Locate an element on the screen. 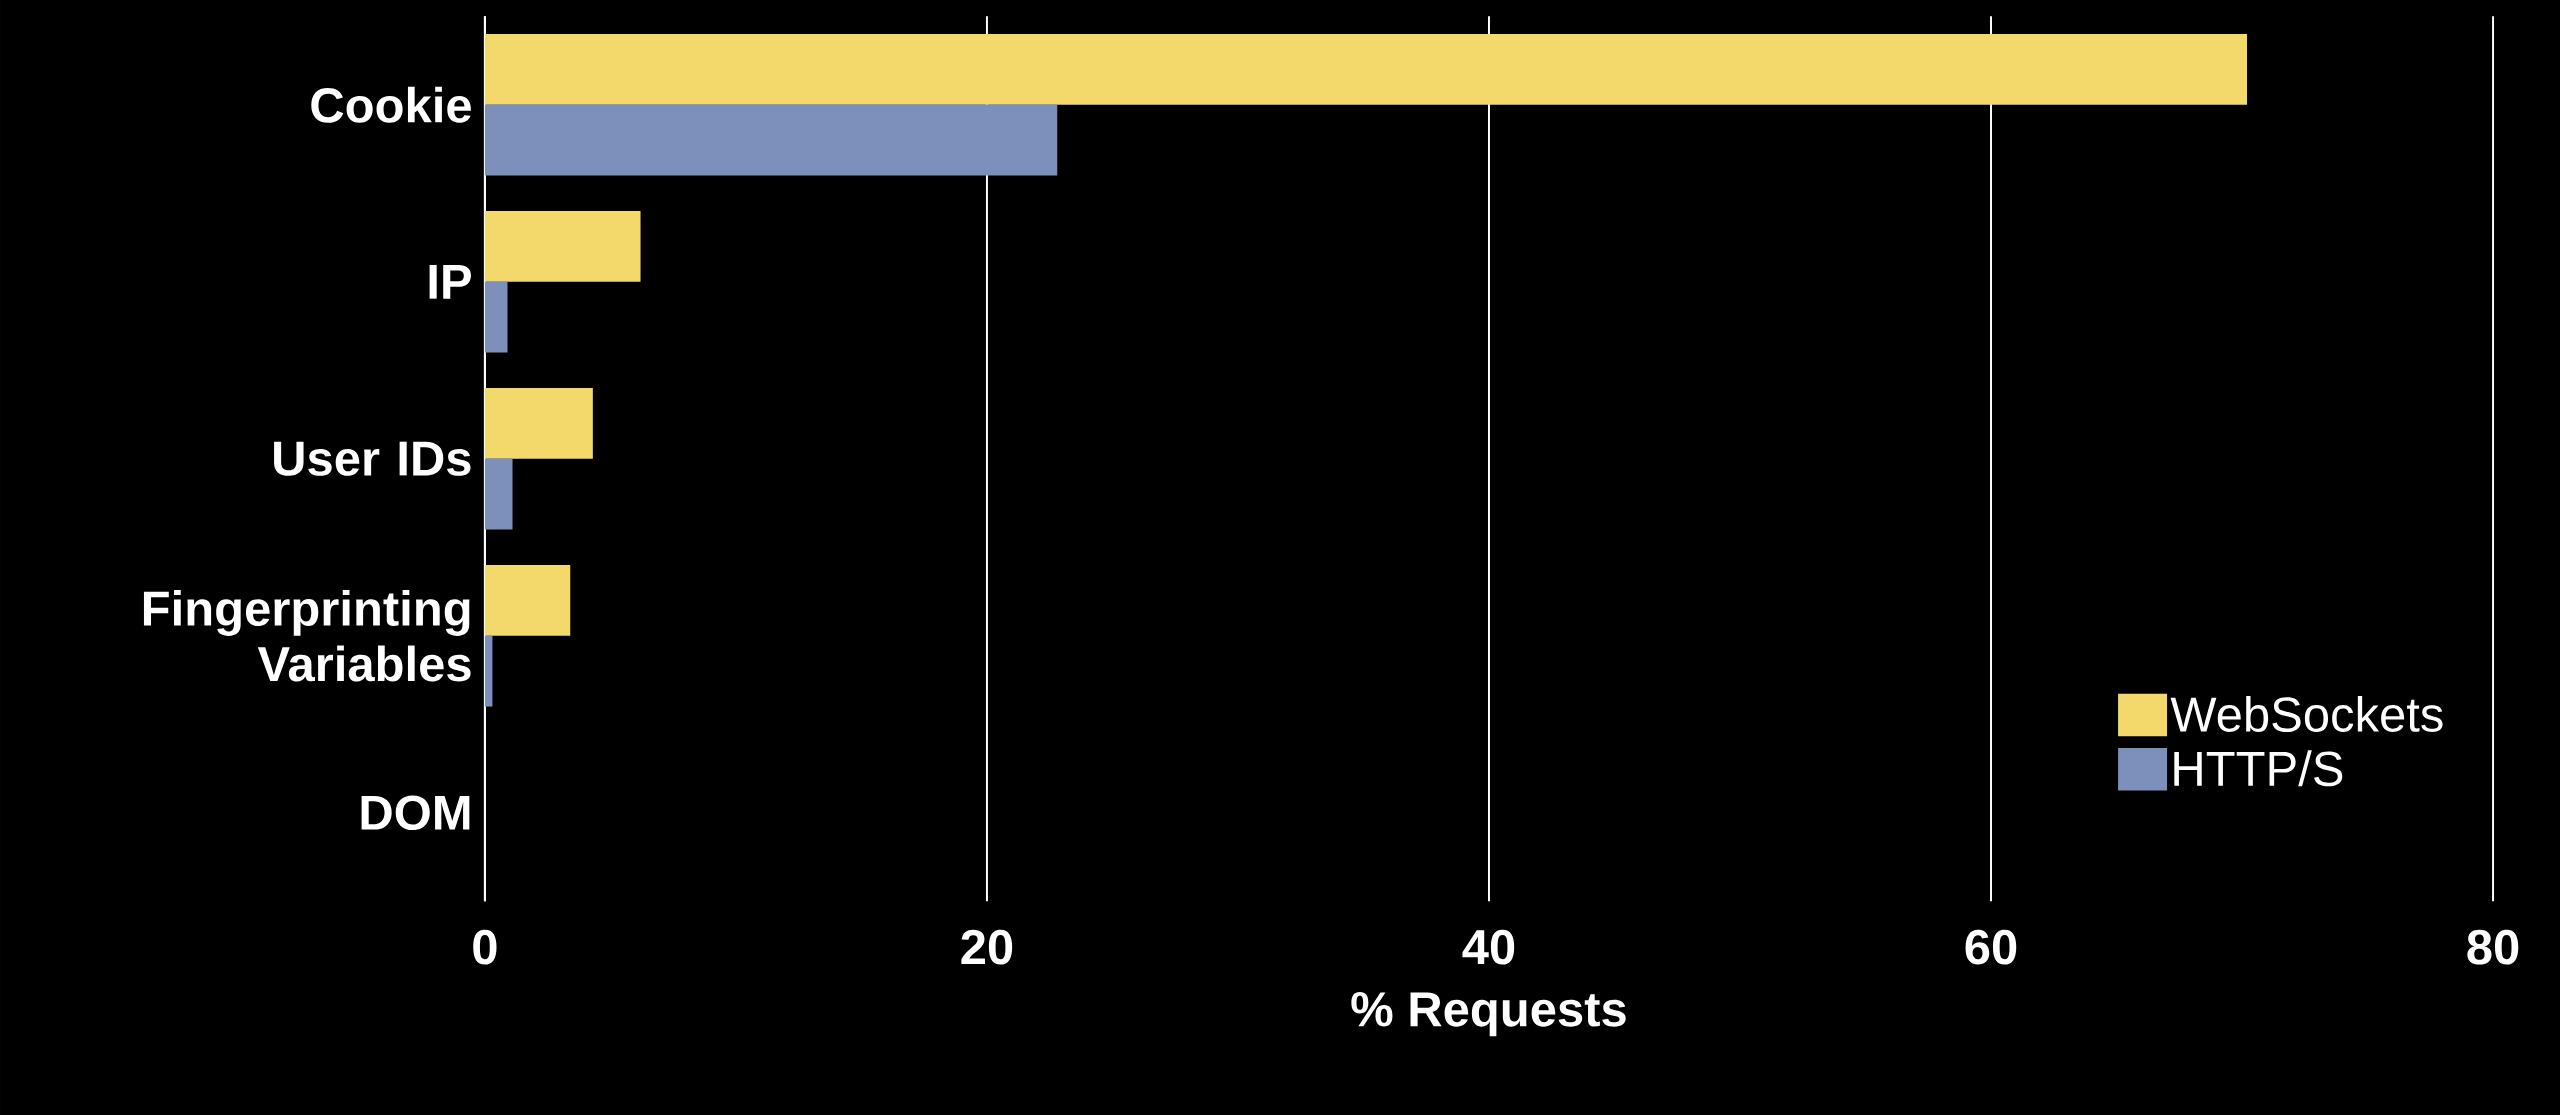 The image size is (2560, 1115). x-tick-label: 40 is located at coordinates (1488, 947).